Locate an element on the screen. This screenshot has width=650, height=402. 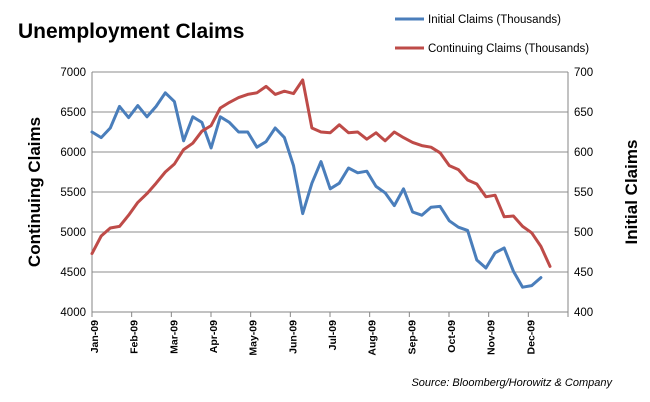
right-axis-title: Initial Claims is located at coordinates (631, 192).